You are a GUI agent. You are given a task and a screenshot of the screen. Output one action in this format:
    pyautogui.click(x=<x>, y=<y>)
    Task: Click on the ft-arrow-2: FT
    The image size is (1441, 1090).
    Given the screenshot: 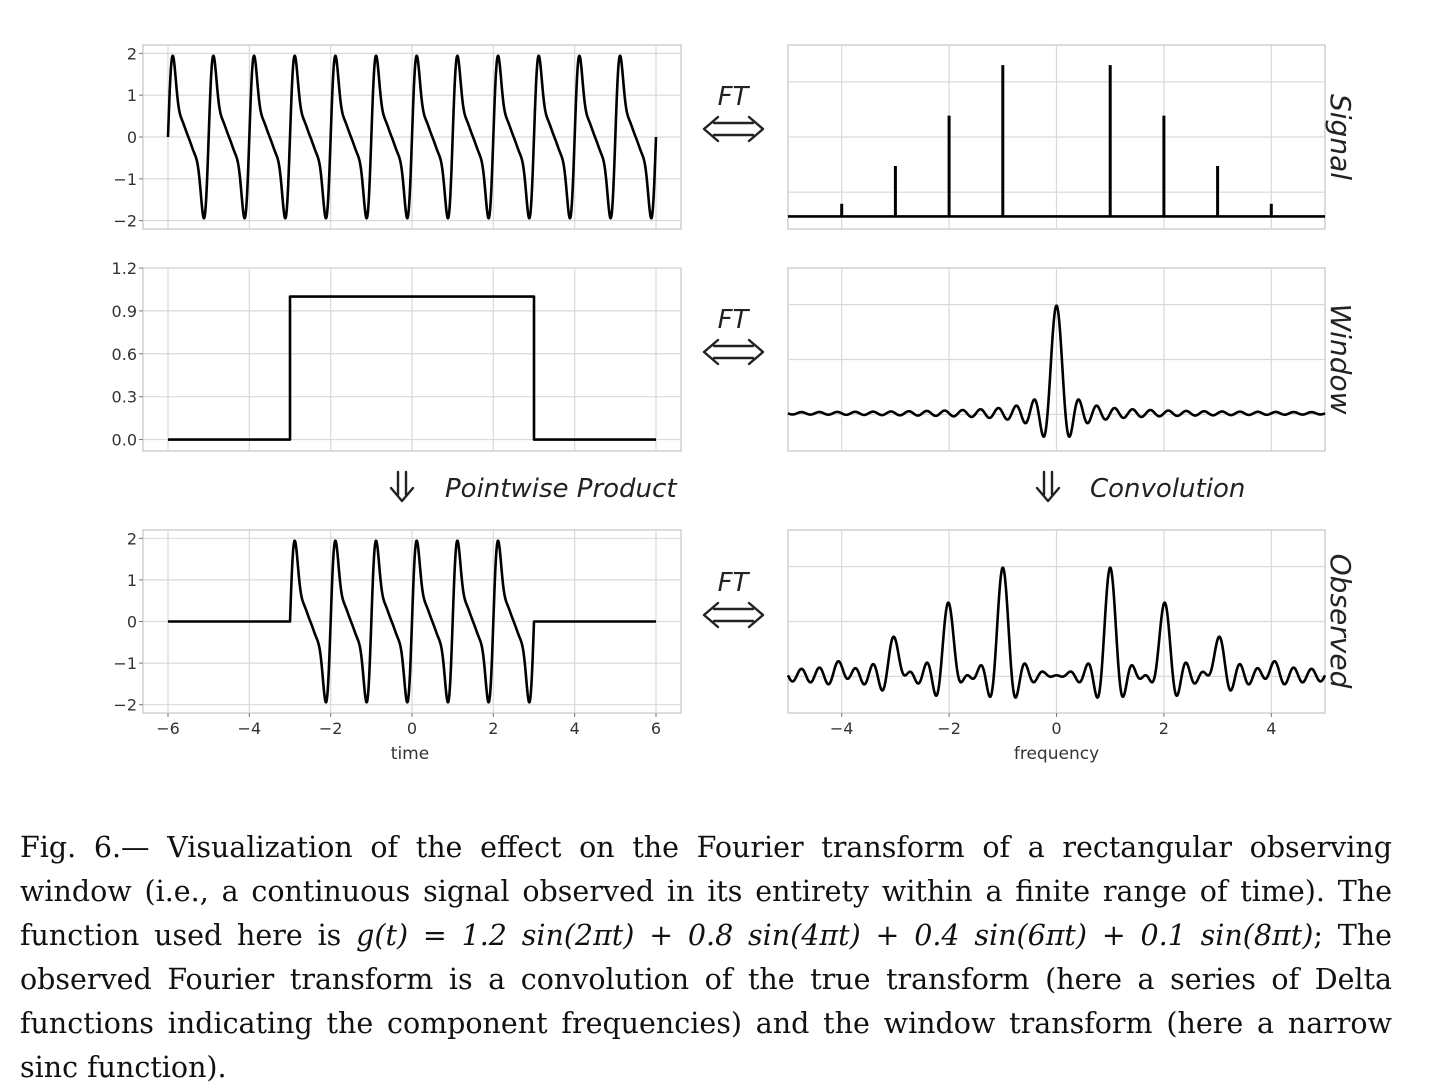 What is the action you would take?
    pyautogui.click(x=733, y=335)
    